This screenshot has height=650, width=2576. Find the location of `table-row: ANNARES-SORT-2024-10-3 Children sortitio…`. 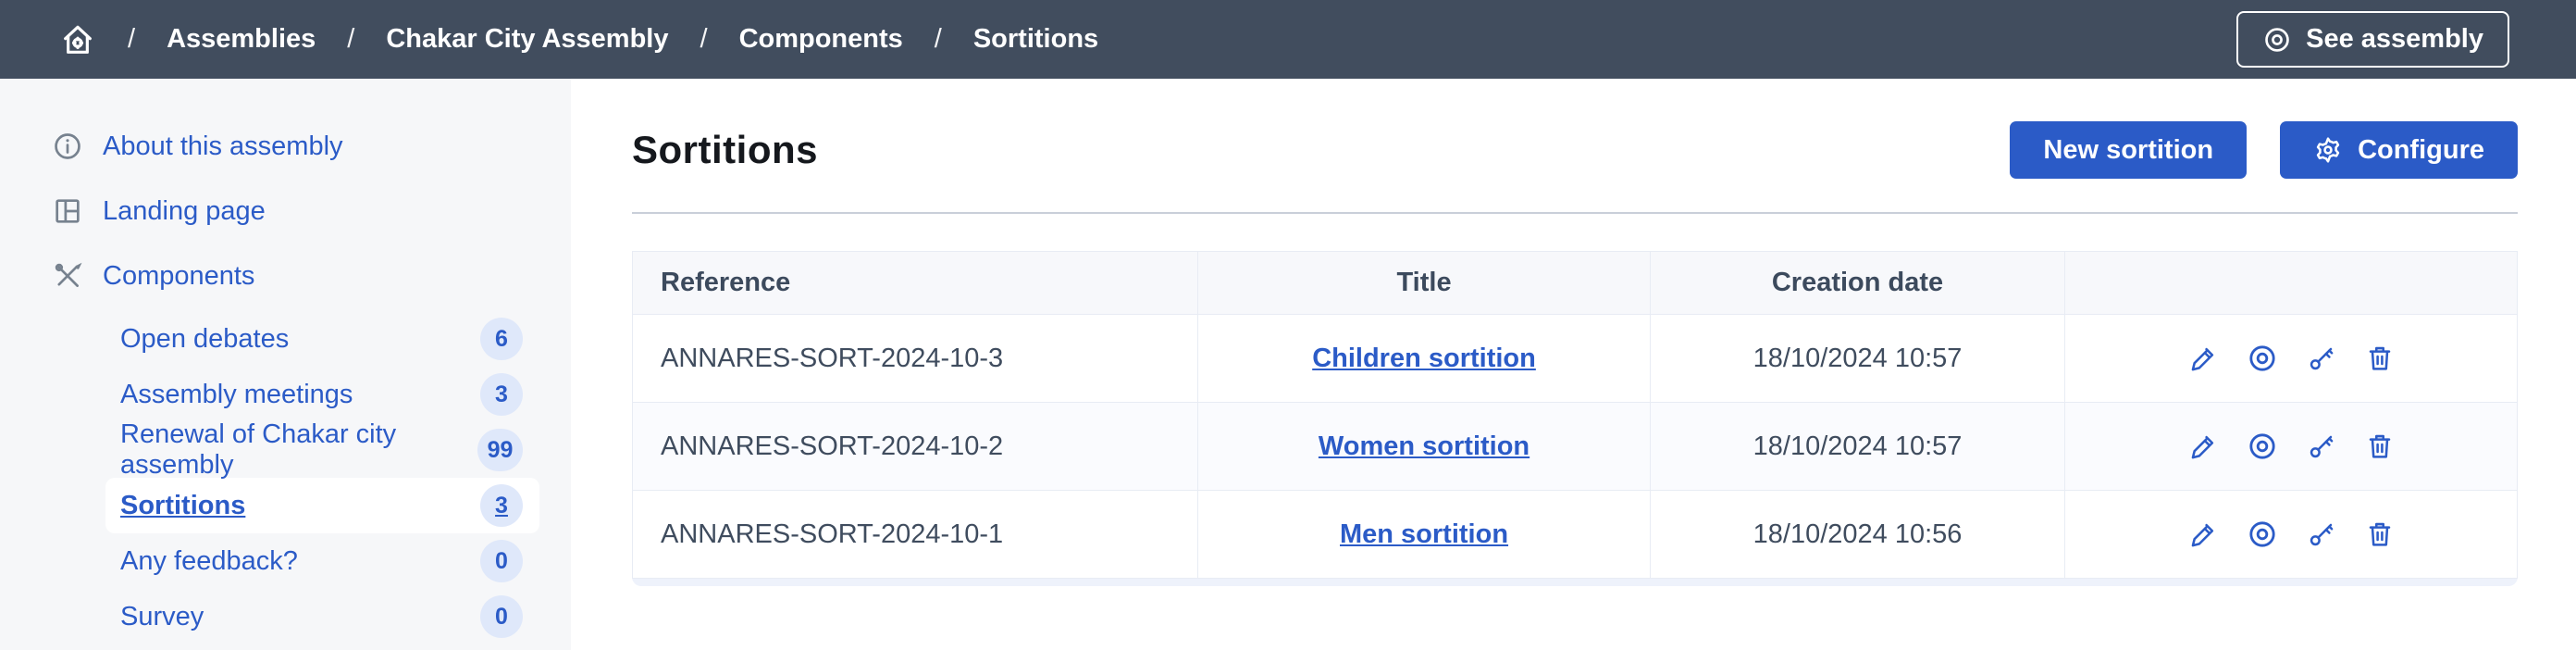

table-row: ANNARES-SORT-2024-10-3 Children sortitio… is located at coordinates (1575, 358).